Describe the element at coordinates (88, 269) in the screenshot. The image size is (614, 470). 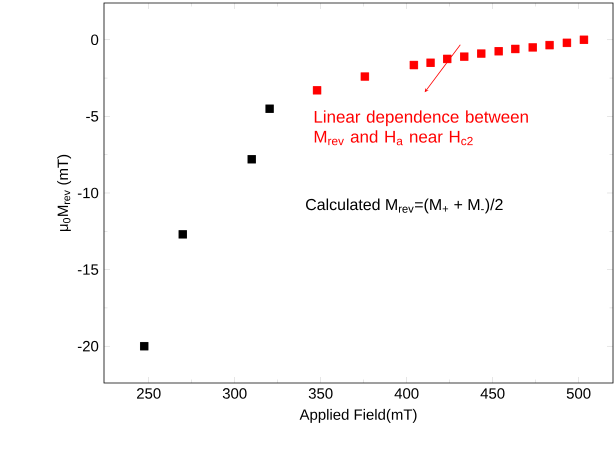
I see `y-tick-label: -15` at that location.